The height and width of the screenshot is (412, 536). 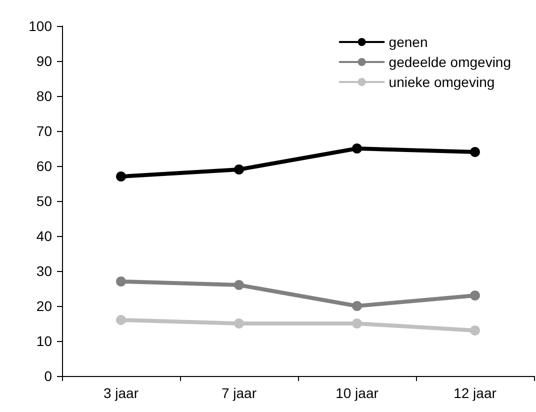 I want to click on y-tick-label: 10, so click(x=44, y=341).